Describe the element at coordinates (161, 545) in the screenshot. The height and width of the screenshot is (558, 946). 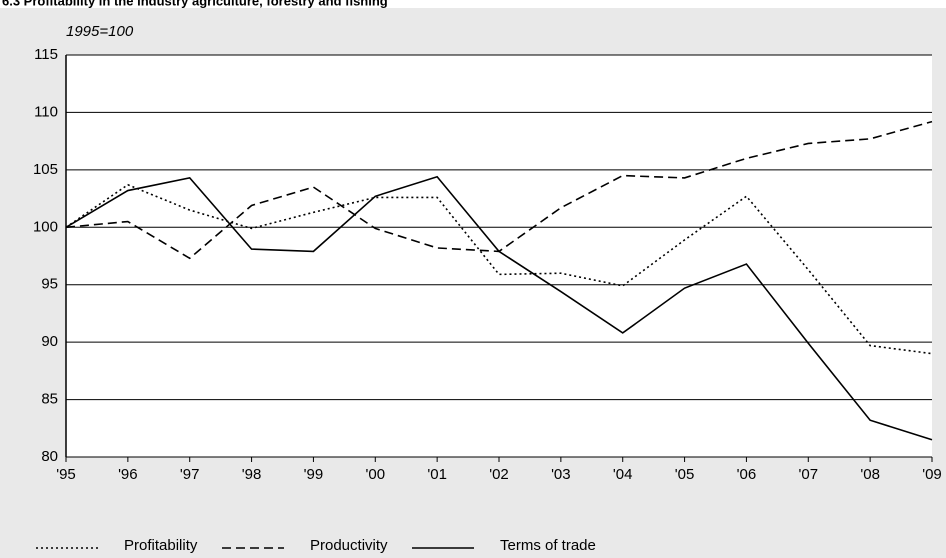
I see `legend-label: Profitability` at that location.